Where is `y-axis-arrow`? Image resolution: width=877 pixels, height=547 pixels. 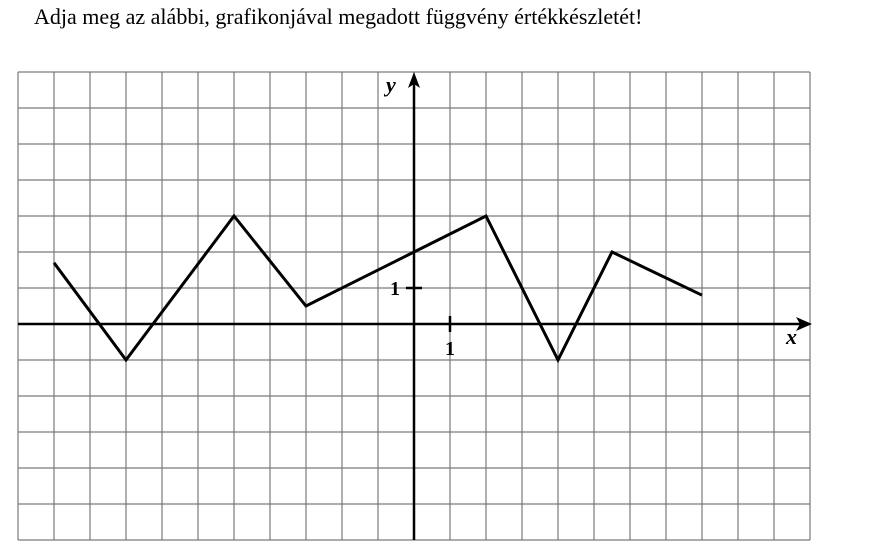
y-axis-arrow is located at coordinates (414, 80).